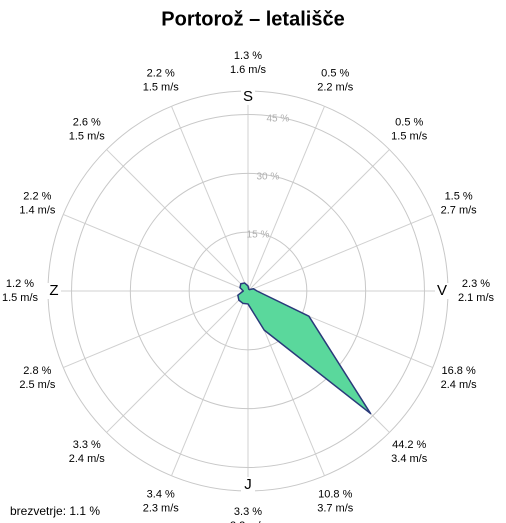  I want to click on grid-ring, so click(248, 291).